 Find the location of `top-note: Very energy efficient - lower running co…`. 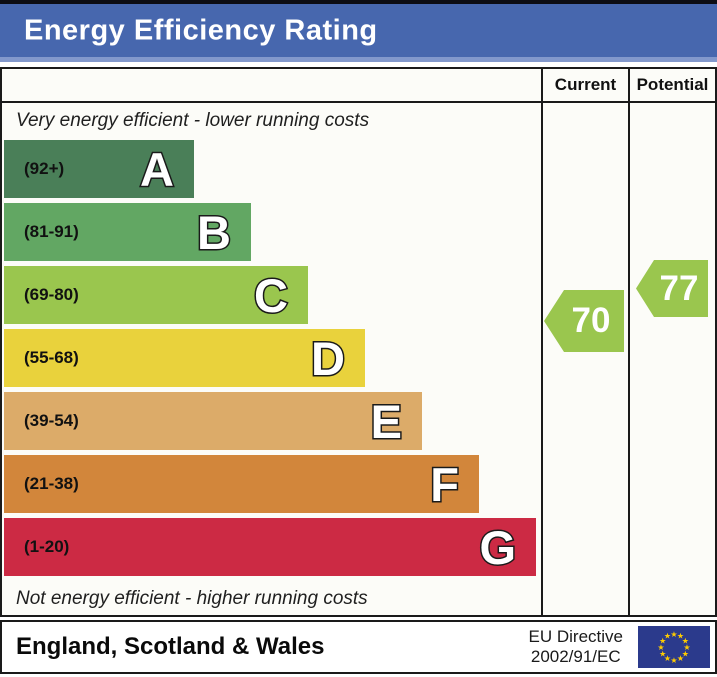

top-note: Very energy efficient - lower running co… is located at coordinates (193, 120).